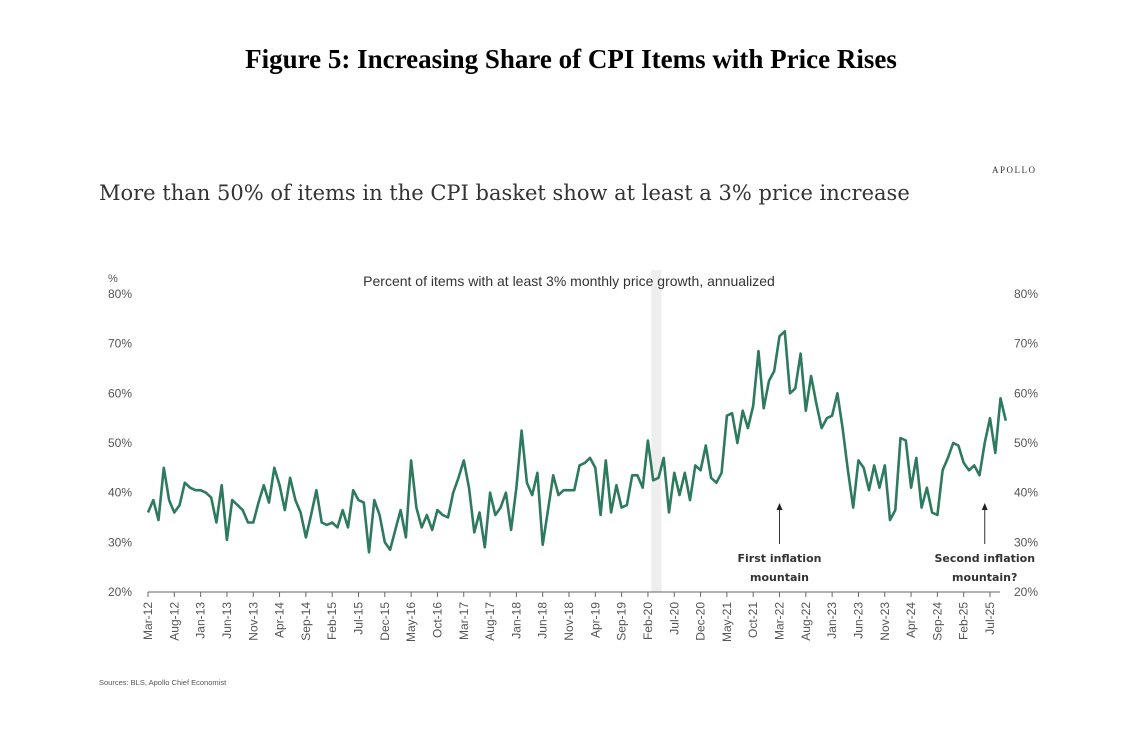 The width and height of the screenshot is (1142, 734). I want to click on recession-shade, so click(656, 431).